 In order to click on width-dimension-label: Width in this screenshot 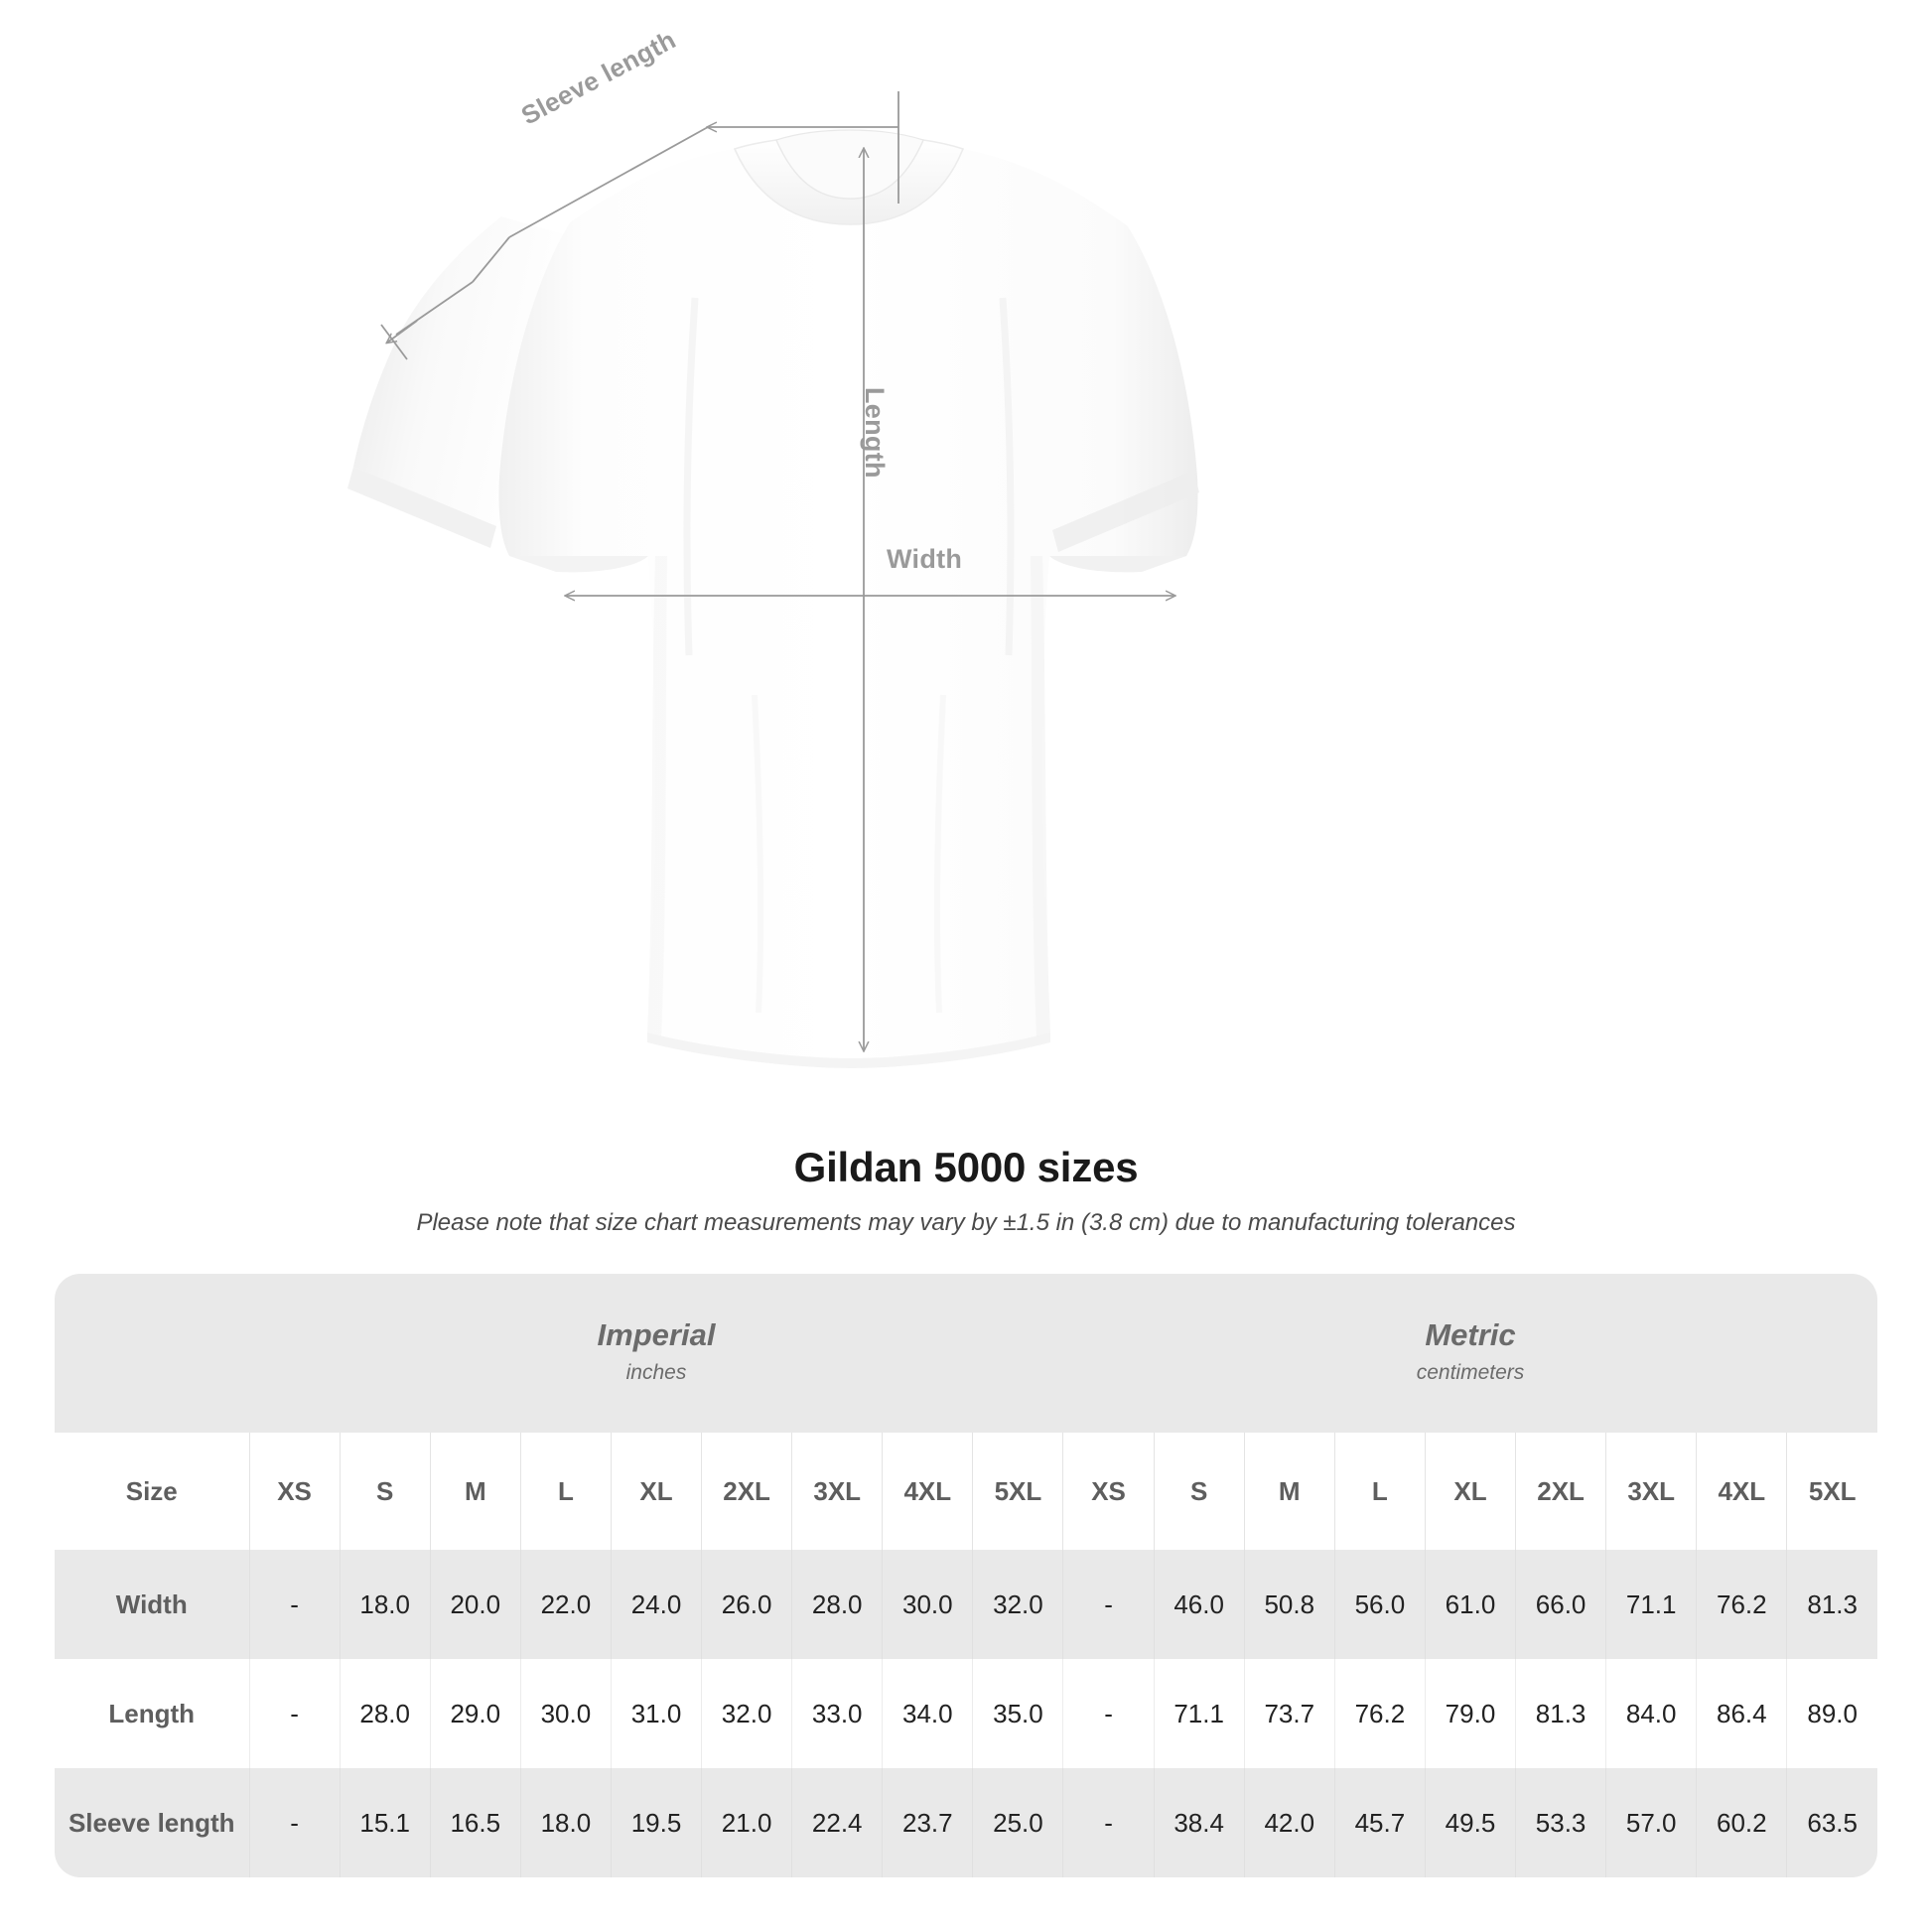, I will do `click(925, 559)`.